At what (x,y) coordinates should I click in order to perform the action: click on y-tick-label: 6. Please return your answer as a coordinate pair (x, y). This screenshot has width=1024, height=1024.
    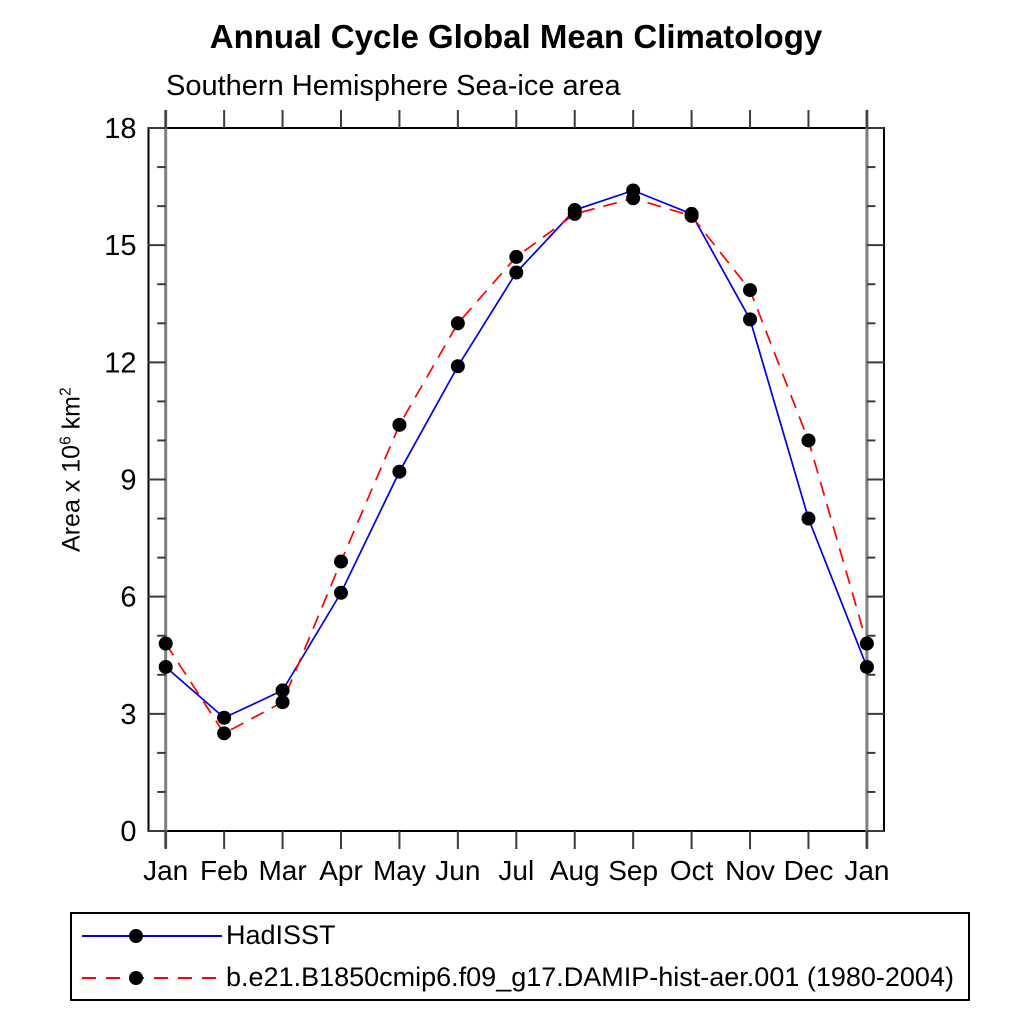
    Looking at the image, I should click on (128, 598).